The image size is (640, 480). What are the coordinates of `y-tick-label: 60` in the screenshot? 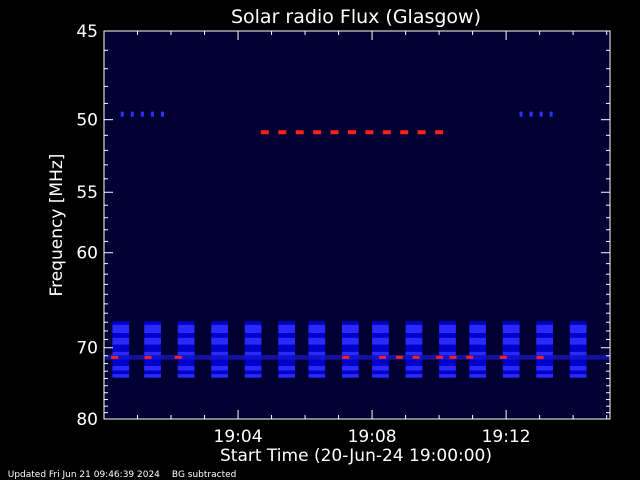 It's located at (87, 254).